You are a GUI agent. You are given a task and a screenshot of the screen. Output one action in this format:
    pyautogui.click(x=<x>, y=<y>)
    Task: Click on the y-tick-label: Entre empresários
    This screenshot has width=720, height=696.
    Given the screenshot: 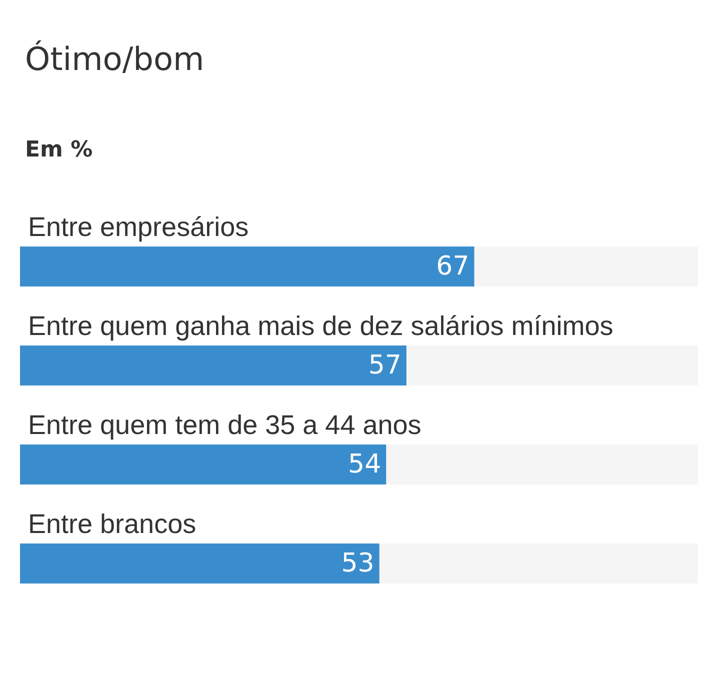 What is the action you would take?
    pyautogui.click(x=138, y=227)
    